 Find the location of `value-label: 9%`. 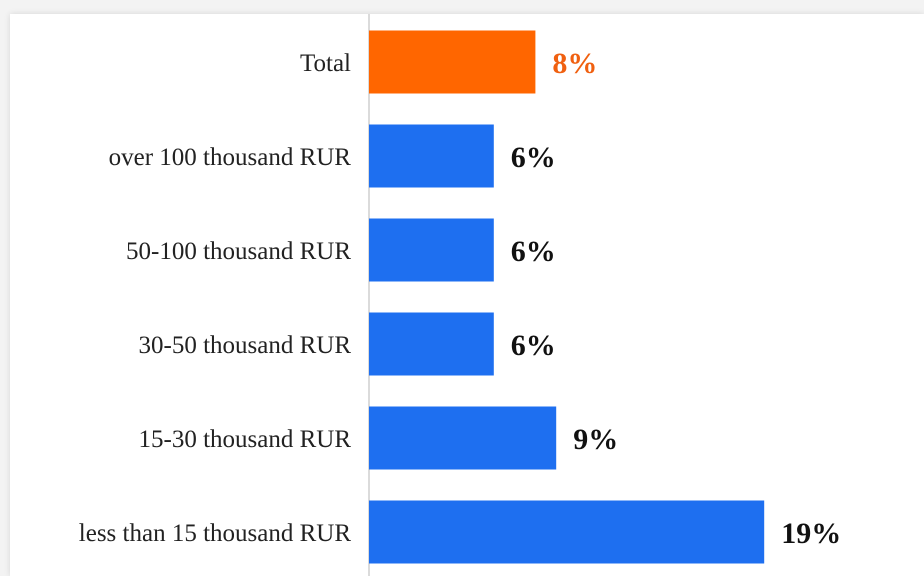

value-label: 9% is located at coordinates (595, 439).